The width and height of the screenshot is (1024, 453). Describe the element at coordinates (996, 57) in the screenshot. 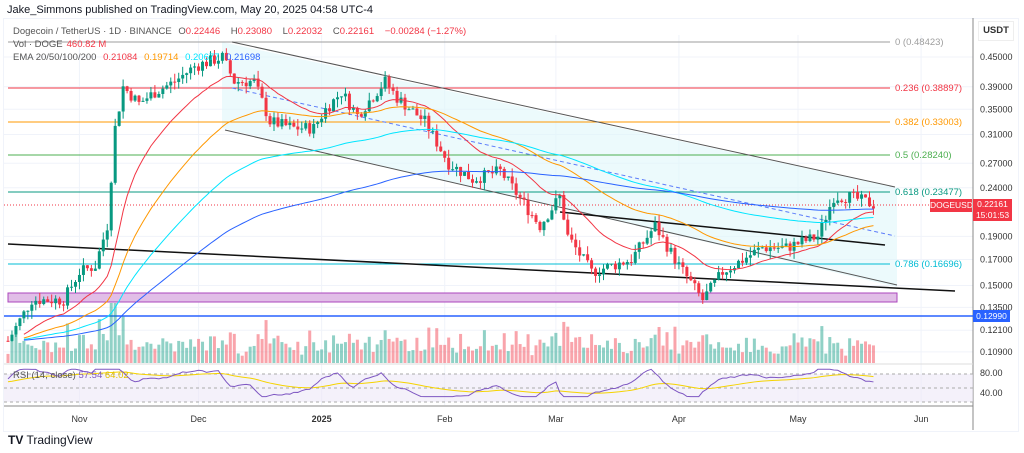

I see `price-tick-label: 0.45000` at that location.